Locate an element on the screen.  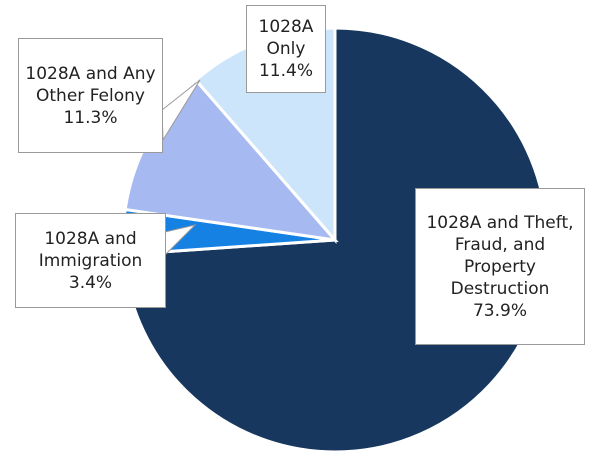
data-label: 1028A Only 11.4% is located at coordinates (286, 49).